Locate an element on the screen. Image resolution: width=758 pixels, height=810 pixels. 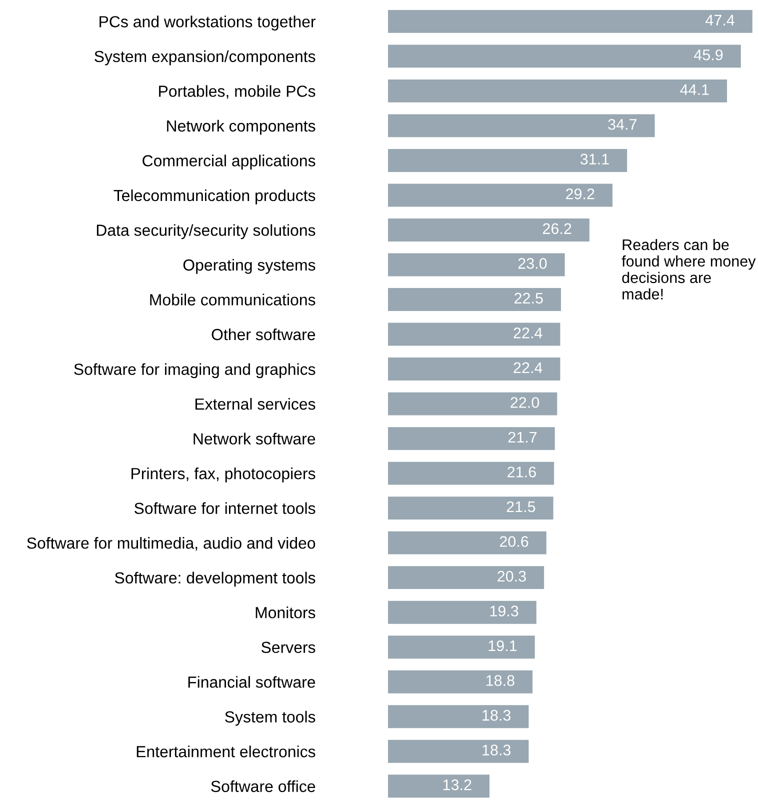
data-label: 21.6 is located at coordinates (522, 472).